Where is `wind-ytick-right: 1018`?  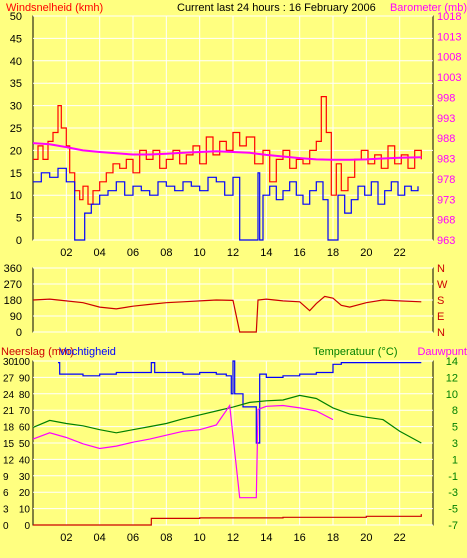 wind-ytick-right: 1018 is located at coordinates (449, 17).